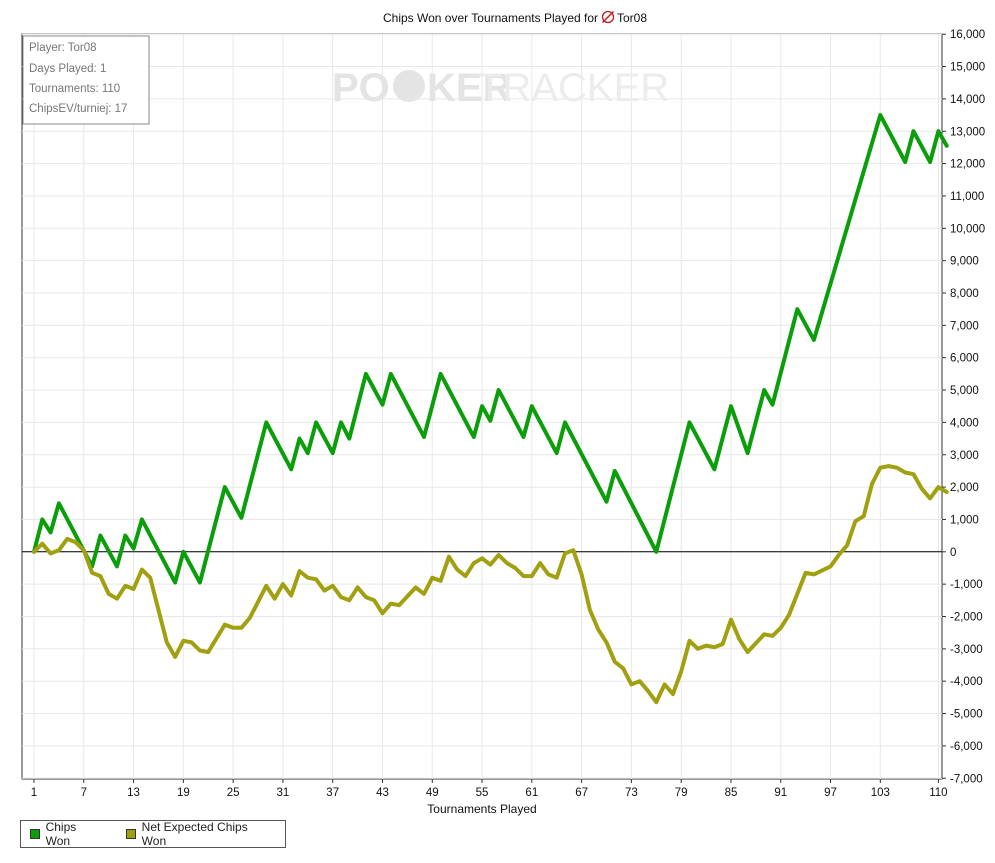  I want to click on y-tick-label: 14,000, so click(967, 100).